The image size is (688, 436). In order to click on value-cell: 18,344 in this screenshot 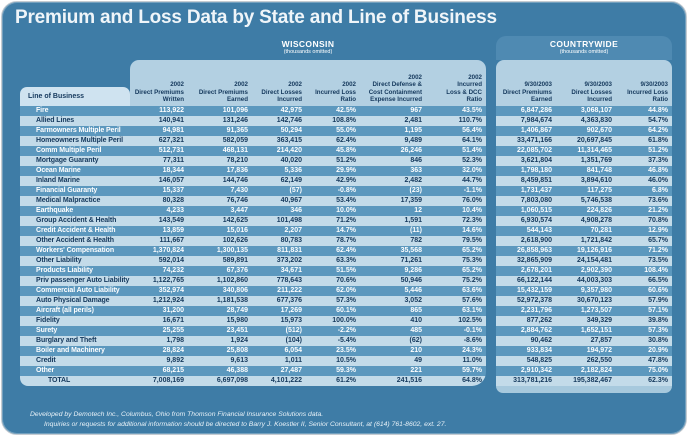, I will do `click(173, 170)`.